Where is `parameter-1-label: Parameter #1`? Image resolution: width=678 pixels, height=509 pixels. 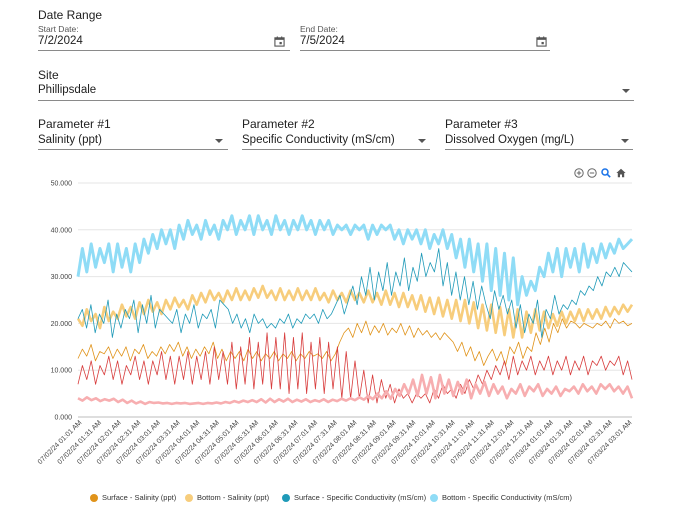 parameter-1-label: Parameter #1 is located at coordinates (74, 124).